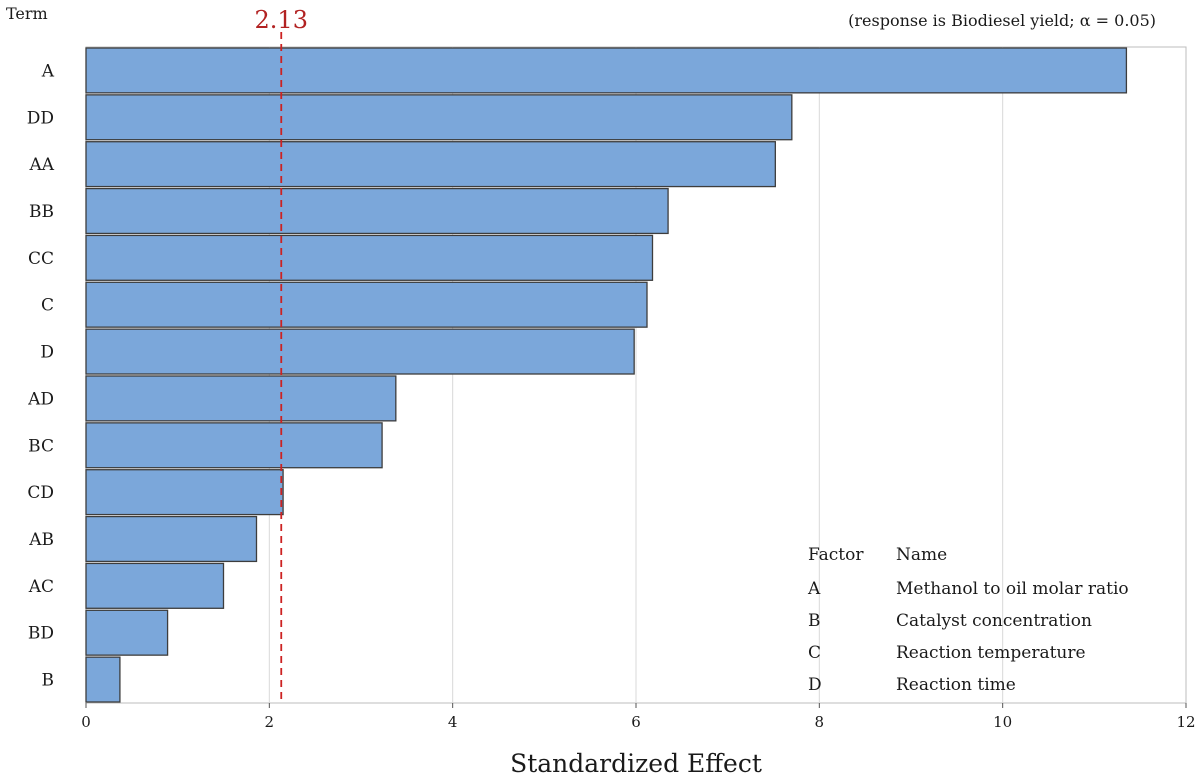  I want to click on chart-subtitle: (response is Biodiesel yield; α = 0.05), so click(1002, 20).